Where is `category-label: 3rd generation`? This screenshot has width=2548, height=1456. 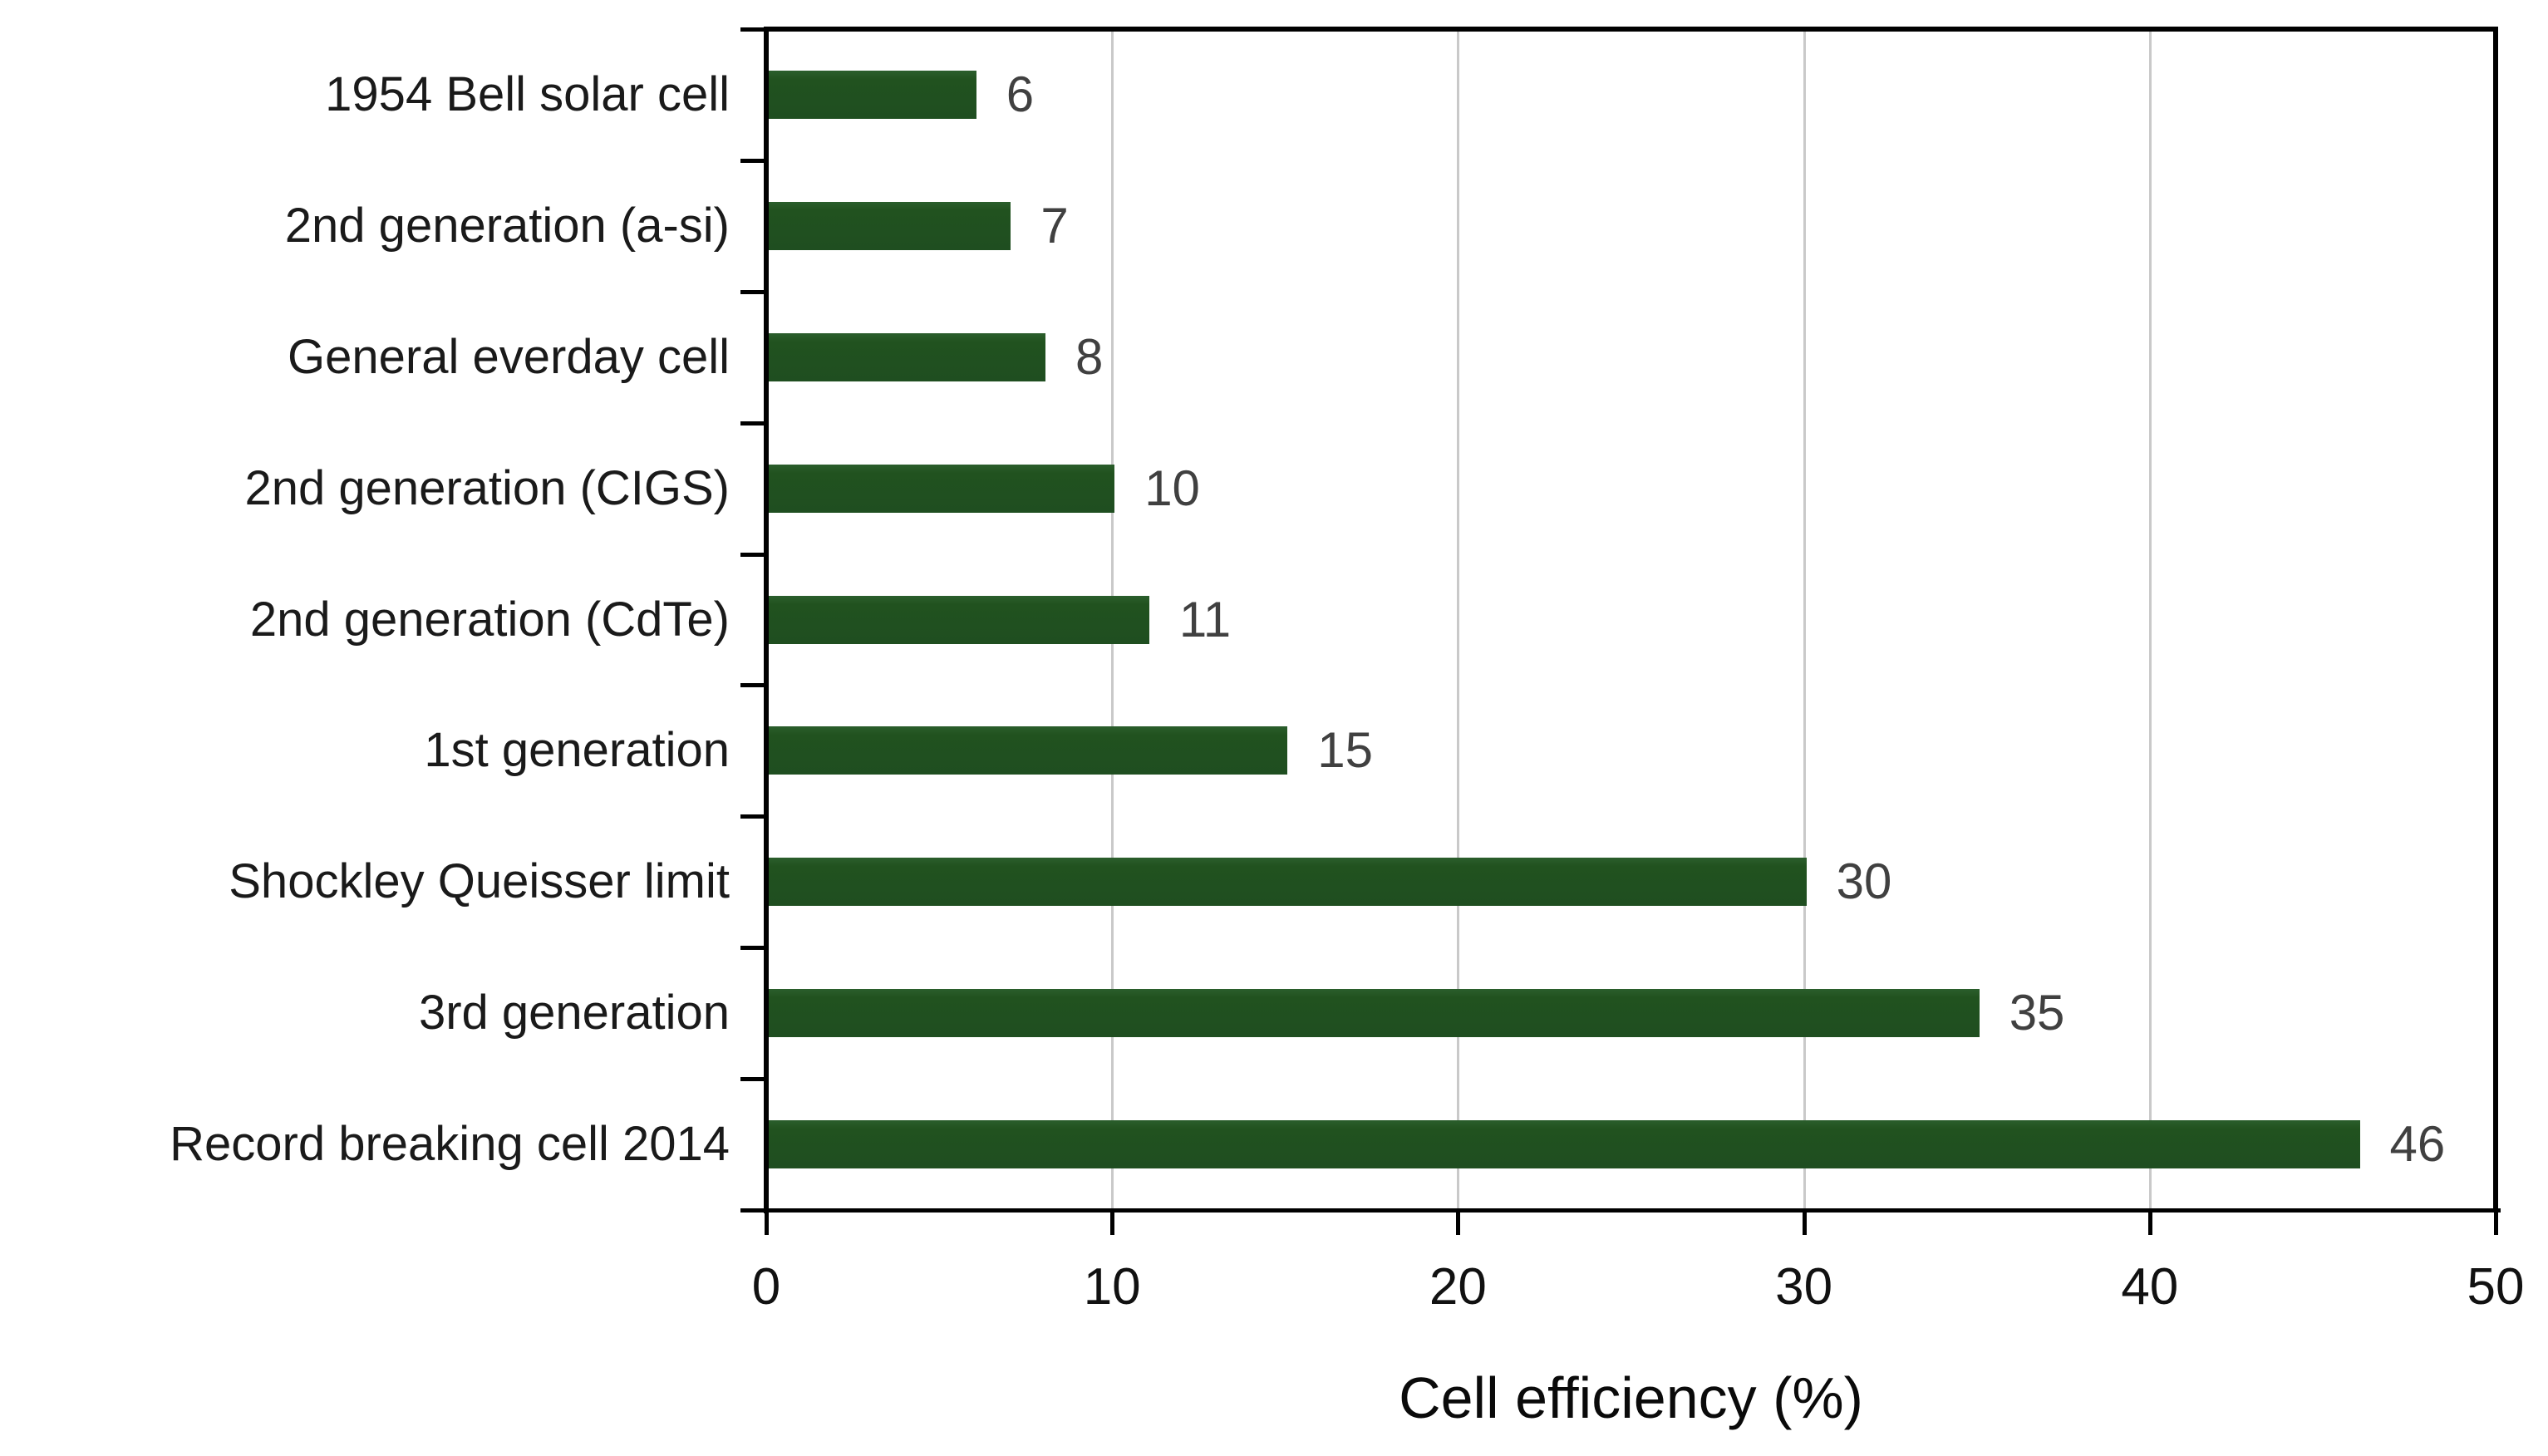 category-label: 3rd generation is located at coordinates (574, 1013).